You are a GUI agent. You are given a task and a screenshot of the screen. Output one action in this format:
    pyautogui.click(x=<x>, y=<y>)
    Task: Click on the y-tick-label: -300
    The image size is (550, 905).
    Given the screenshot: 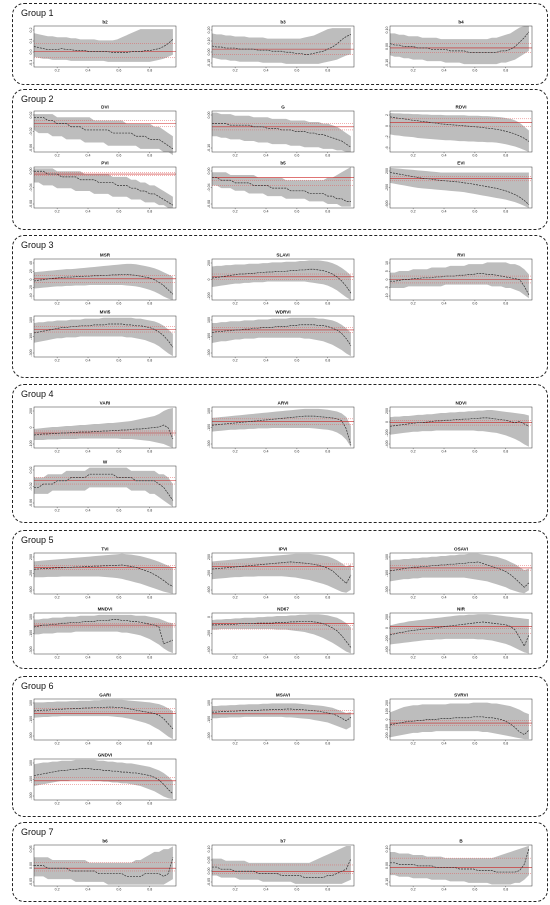 What is the action you would take?
    pyautogui.click(x=31, y=795)
    